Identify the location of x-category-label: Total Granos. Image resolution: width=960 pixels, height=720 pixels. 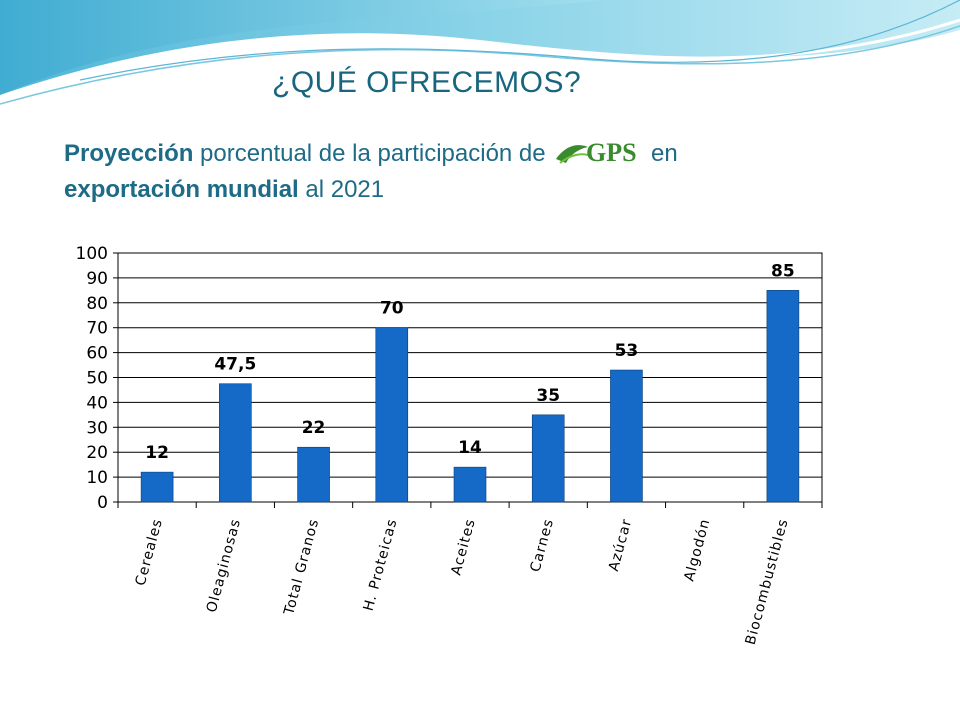
(301, 567).